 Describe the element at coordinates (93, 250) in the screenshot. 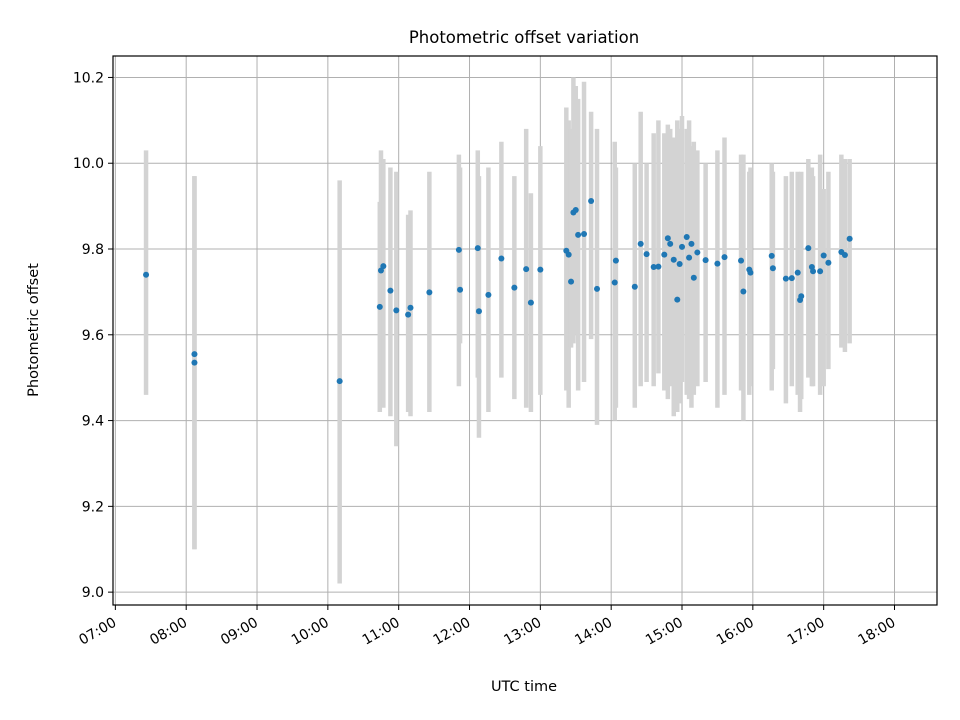

I see `y-tick-label: 9.8` at that location.